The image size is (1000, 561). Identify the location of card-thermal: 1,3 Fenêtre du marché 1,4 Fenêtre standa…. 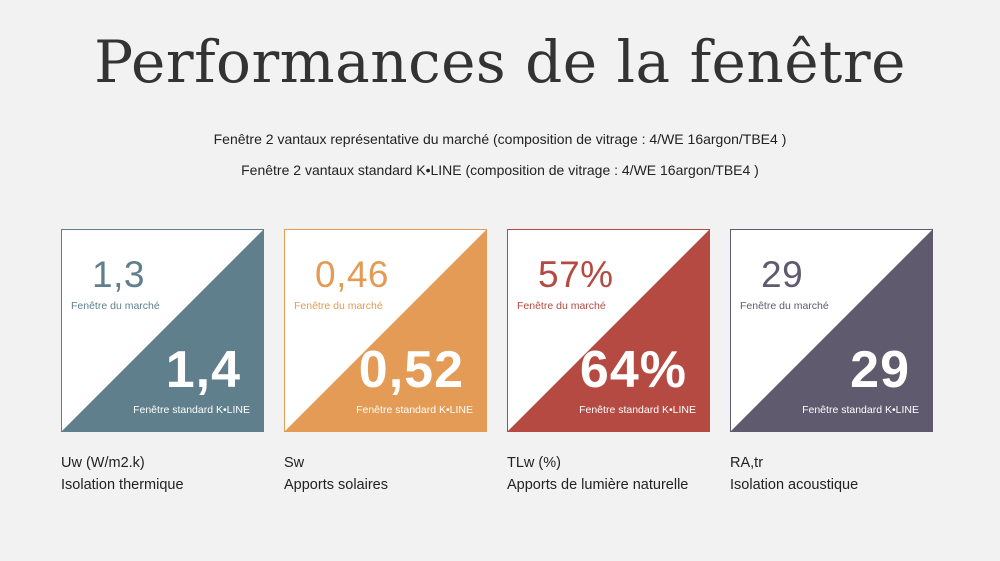
(162, 330).